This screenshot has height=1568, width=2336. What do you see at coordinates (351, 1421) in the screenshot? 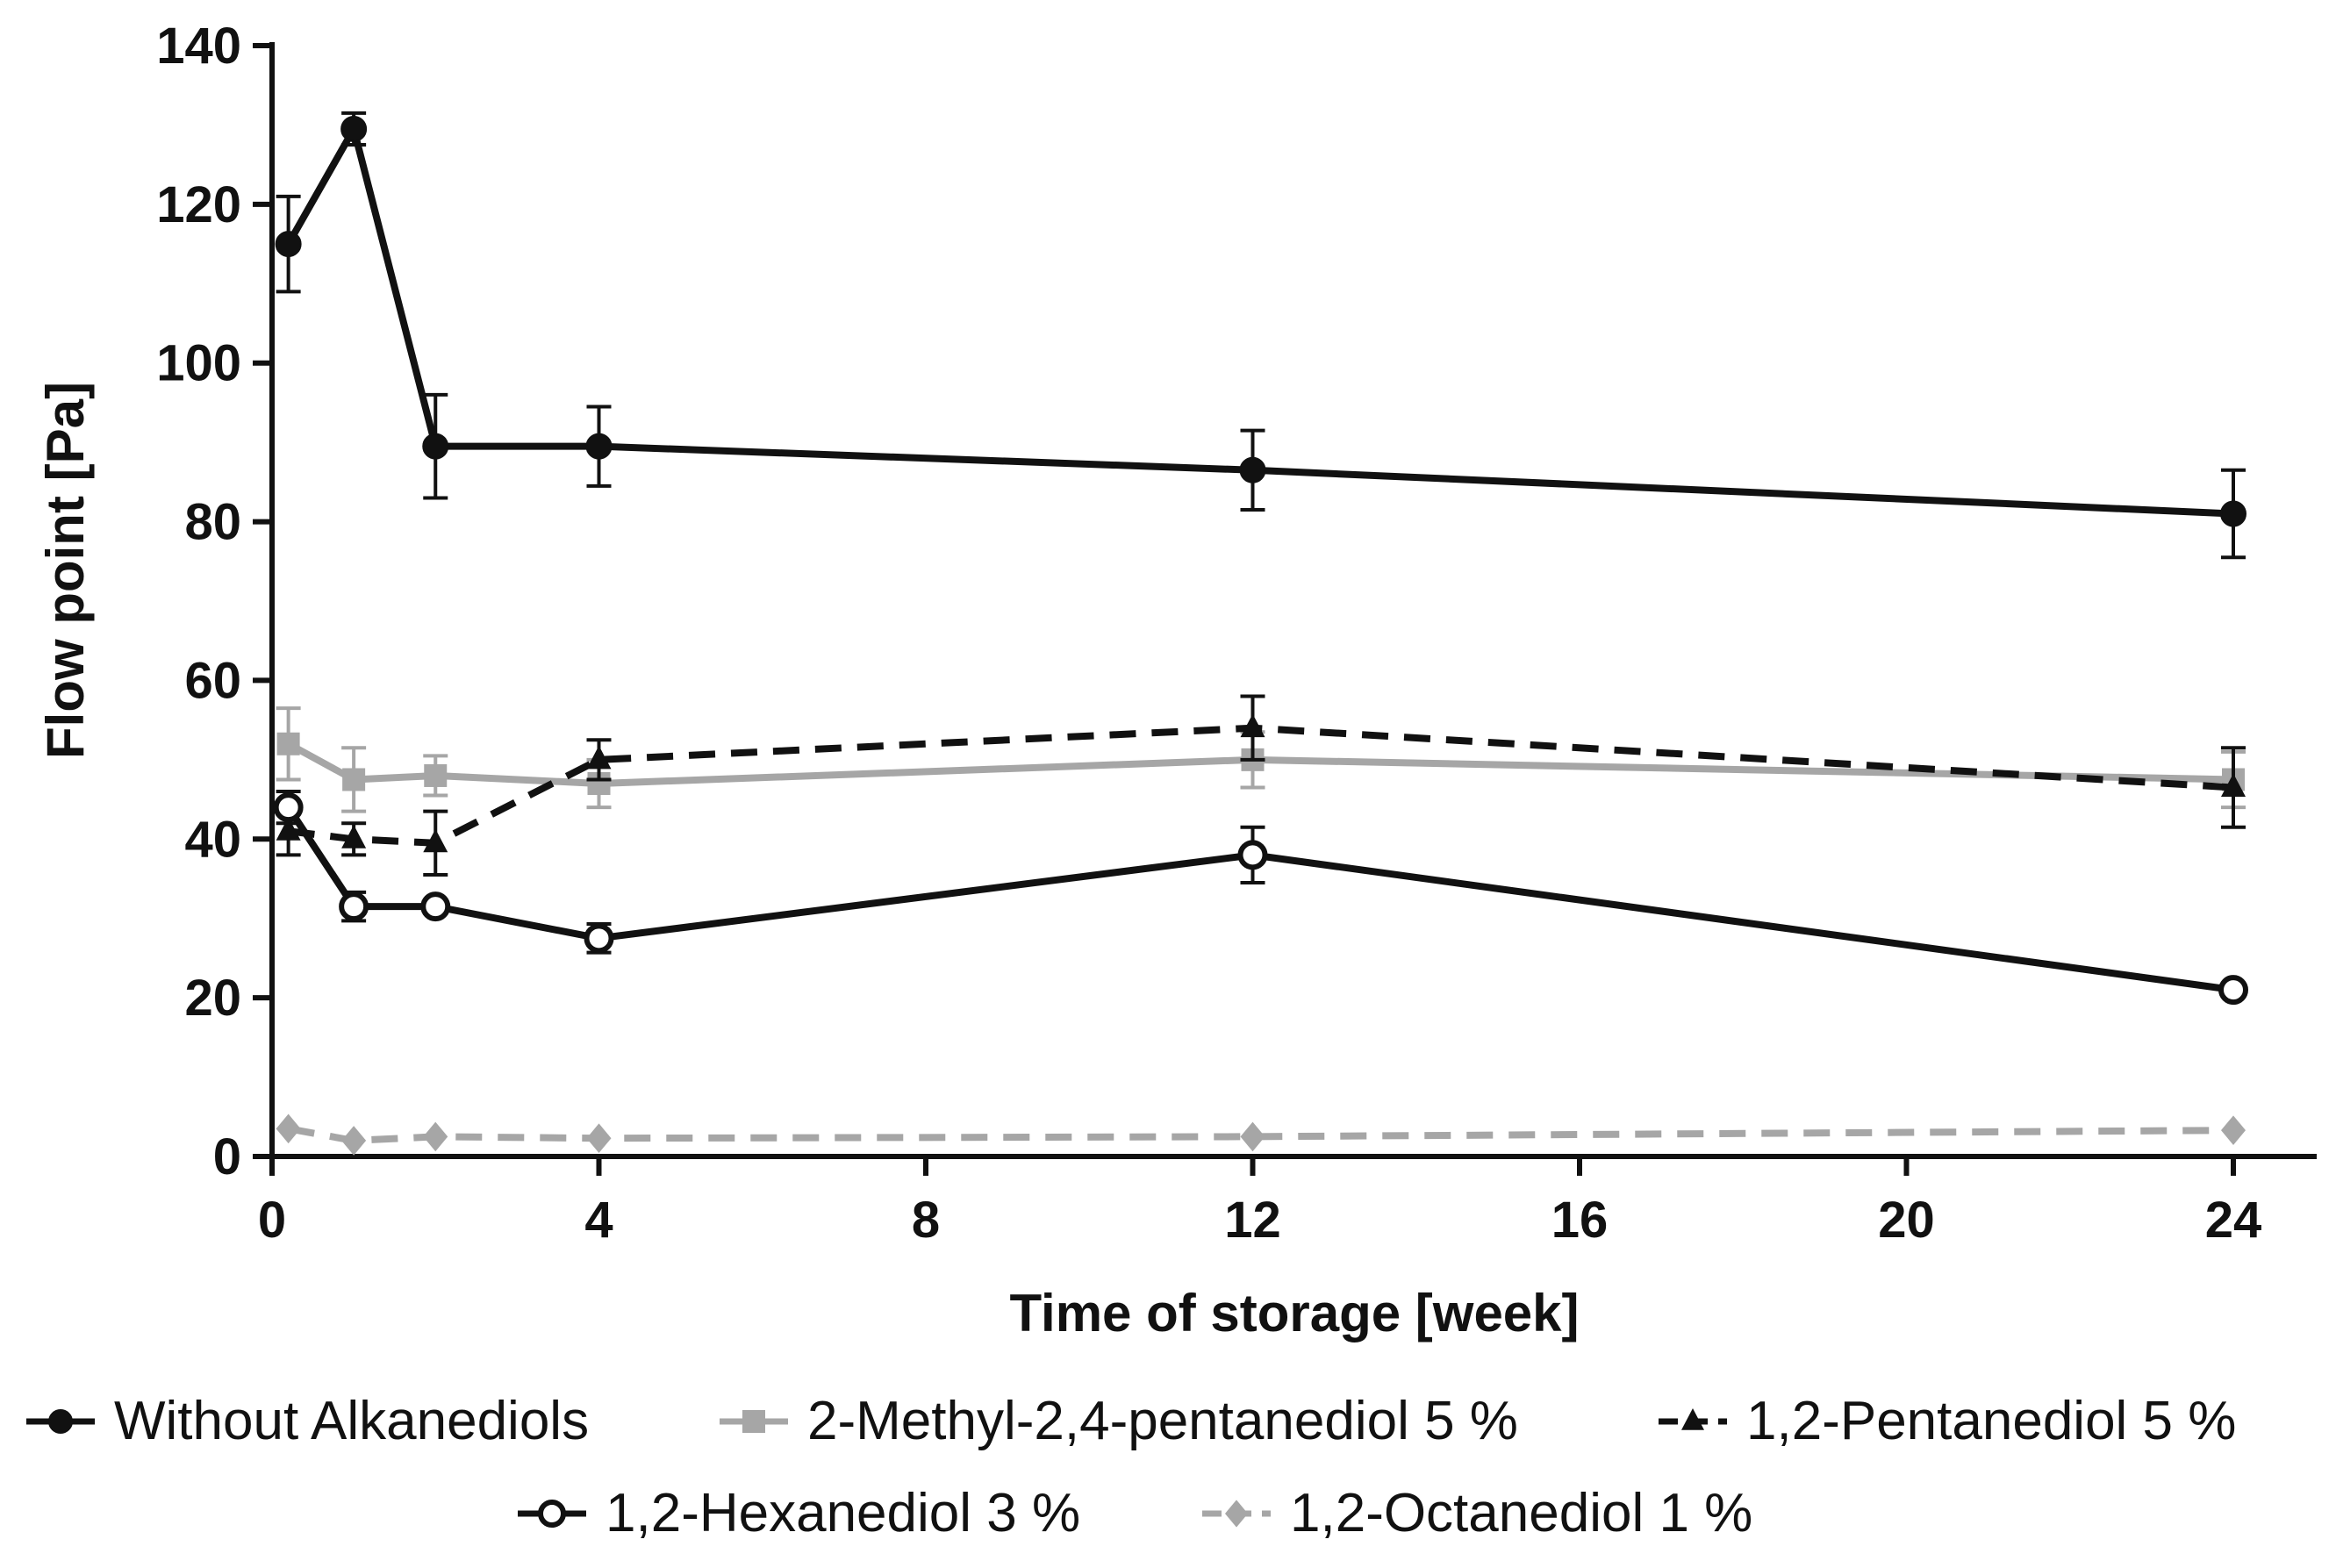
I see `legend-label: Without Alkanediols` at bounding box center [351, 1421].